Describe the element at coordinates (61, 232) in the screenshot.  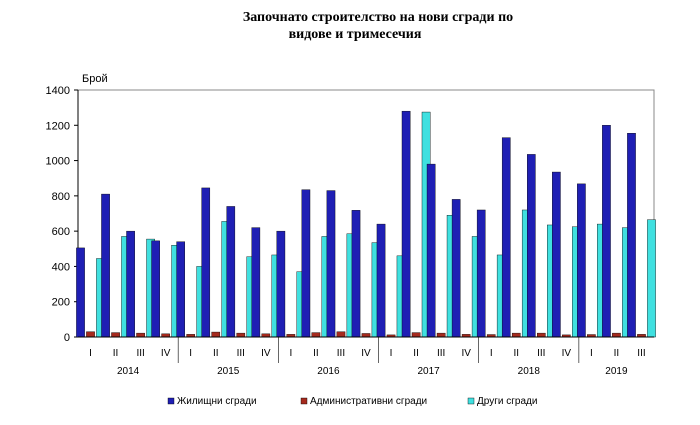
I see `y-tick-label: 600` at that location.